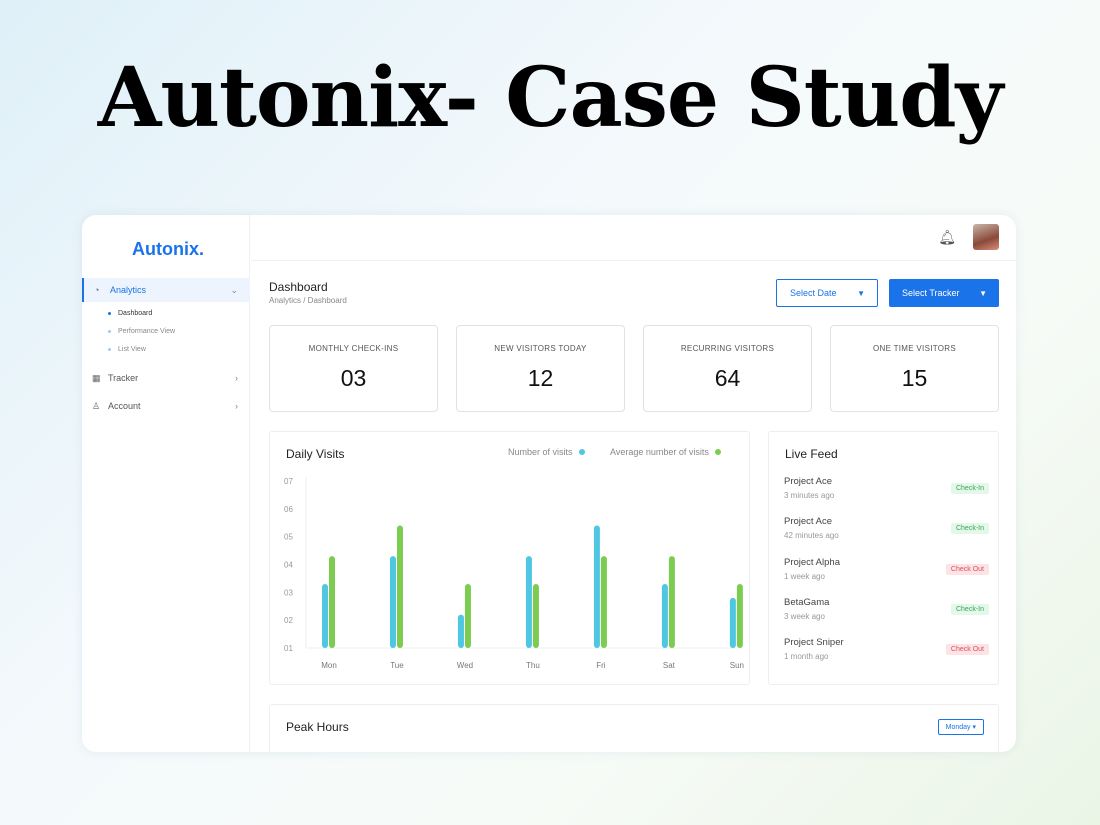 The width and height of the screenshot is (1100, 825). Describe the element at coordinates (166, 406) in the screenshot. I see `sidebar-item-account: ♙ Account ›` at that location.